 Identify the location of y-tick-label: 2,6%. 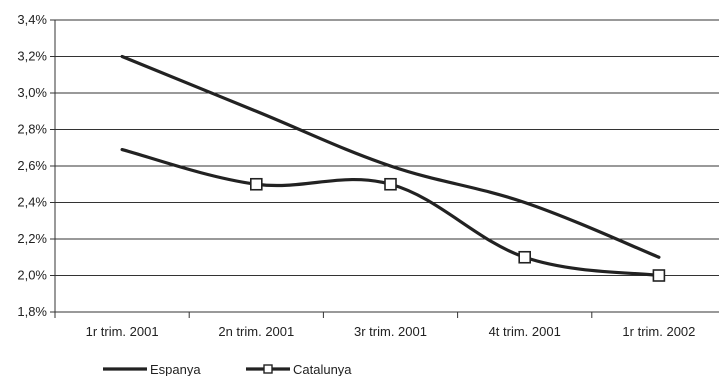
(32, 165).